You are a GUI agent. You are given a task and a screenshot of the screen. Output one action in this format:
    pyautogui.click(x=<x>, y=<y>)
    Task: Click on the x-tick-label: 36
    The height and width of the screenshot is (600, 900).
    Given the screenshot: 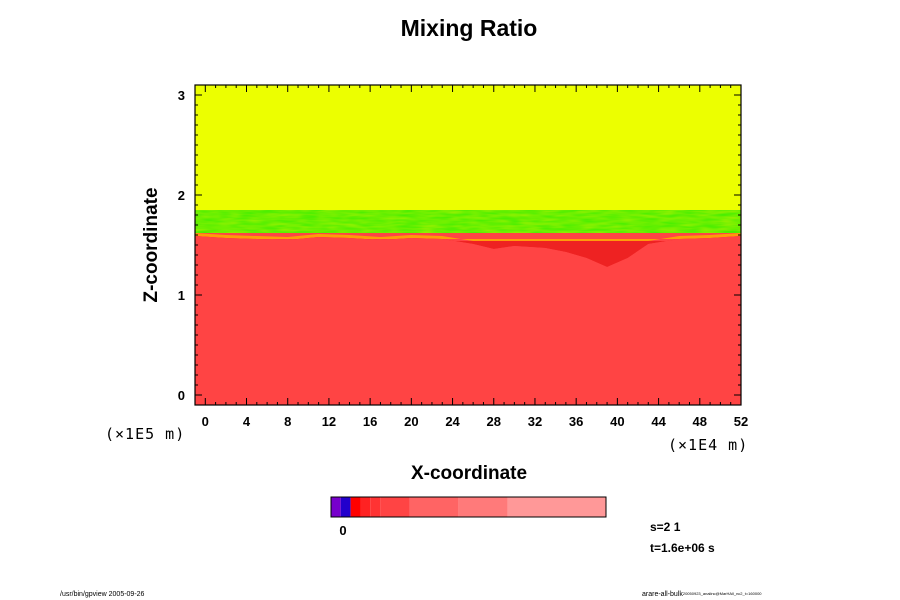 What is the action you would take?
    pyautogui.click(x=576, y=421)
    